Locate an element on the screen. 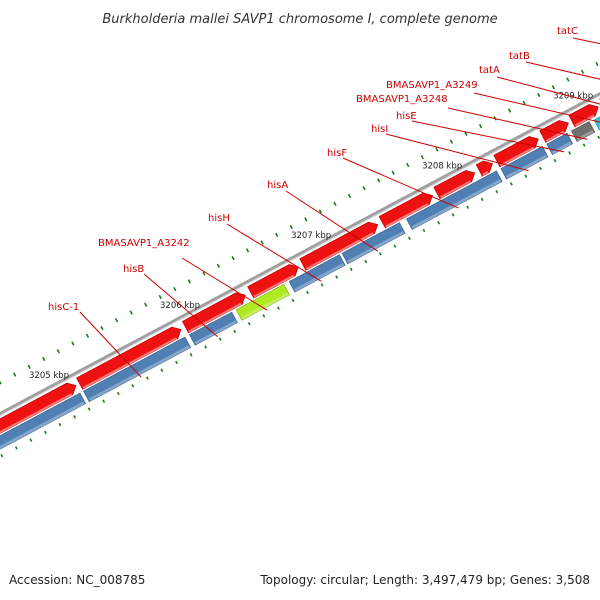 Image resolution: width=600 pixels, height=600 pixels. gene-label: hisE is located at coordinates (406, 116).